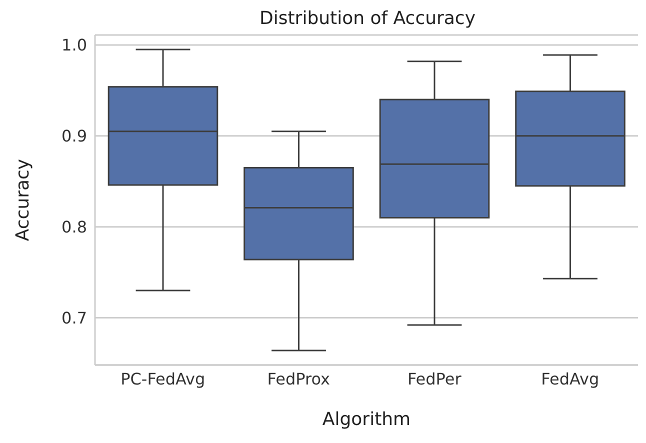 This screenshot has width=646, height=443. What do you see at coordinates (367, 18) in the screenshot?
I see `chart-title: Distribution of Accuracy` at bounding box center [367, 18].